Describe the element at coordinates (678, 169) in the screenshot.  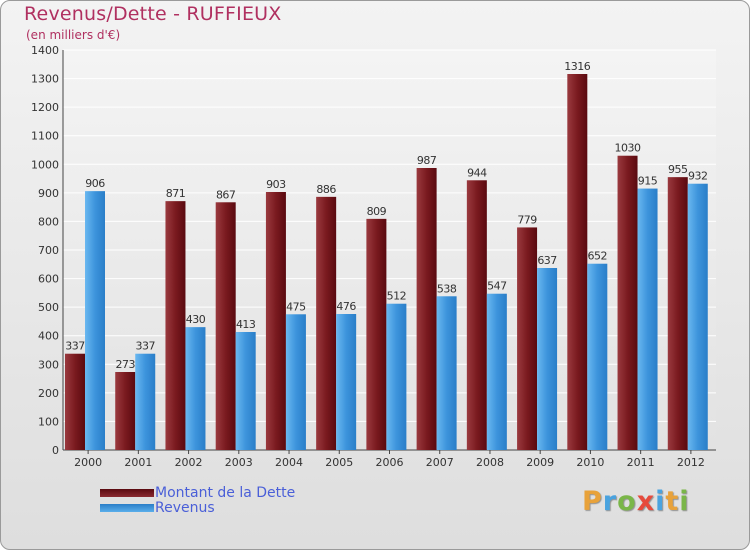
I see `data-label-debt: 955` at that location.